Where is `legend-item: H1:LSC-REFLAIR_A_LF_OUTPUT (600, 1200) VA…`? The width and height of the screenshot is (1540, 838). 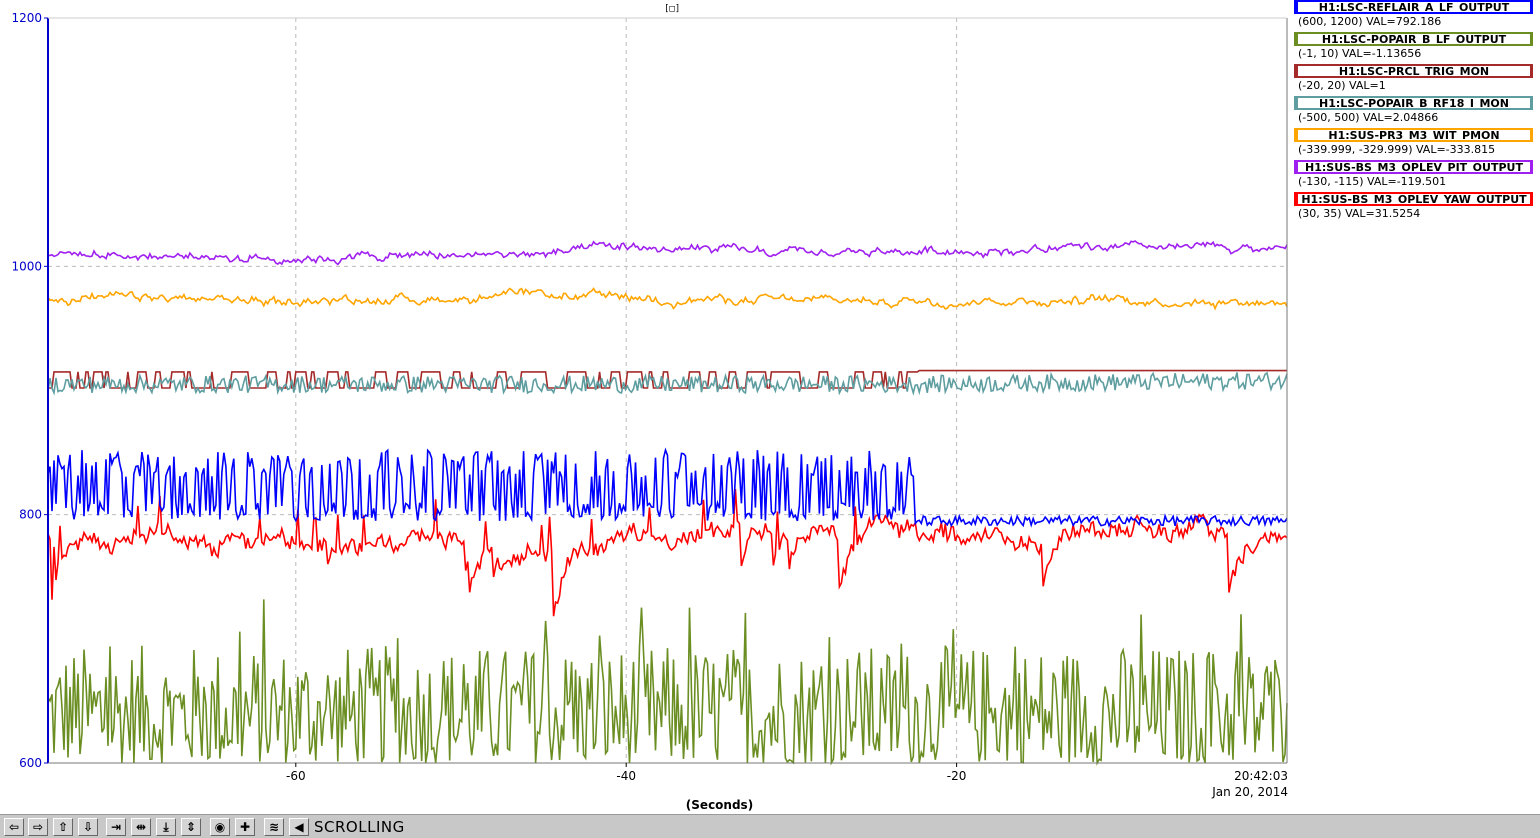 legend-item: H1:LSC-REFLAIR_A_LF_OUTPUT (600, 1200) VA… is located at coordinates (1417, 16).